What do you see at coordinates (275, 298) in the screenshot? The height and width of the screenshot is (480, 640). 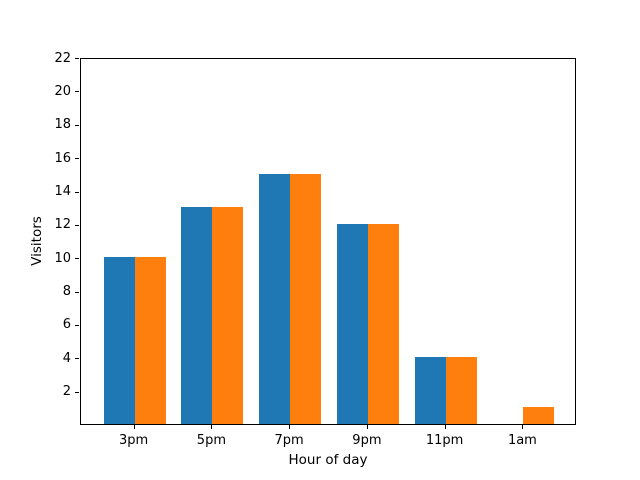 I see `bar-blue-series-7pm` at bounding box center [275, 298].